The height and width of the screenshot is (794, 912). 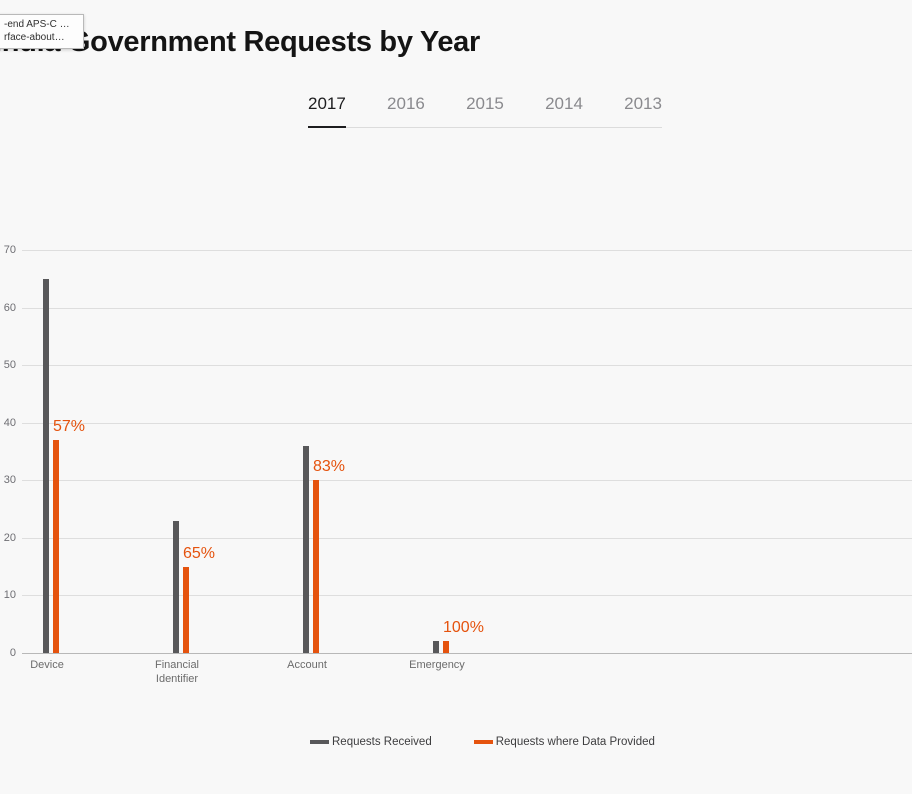 What do you see at coordinates (9, 480) in the screenshot?
I see `y-axis-tick-label: 30` at bounding box center [9, 480].